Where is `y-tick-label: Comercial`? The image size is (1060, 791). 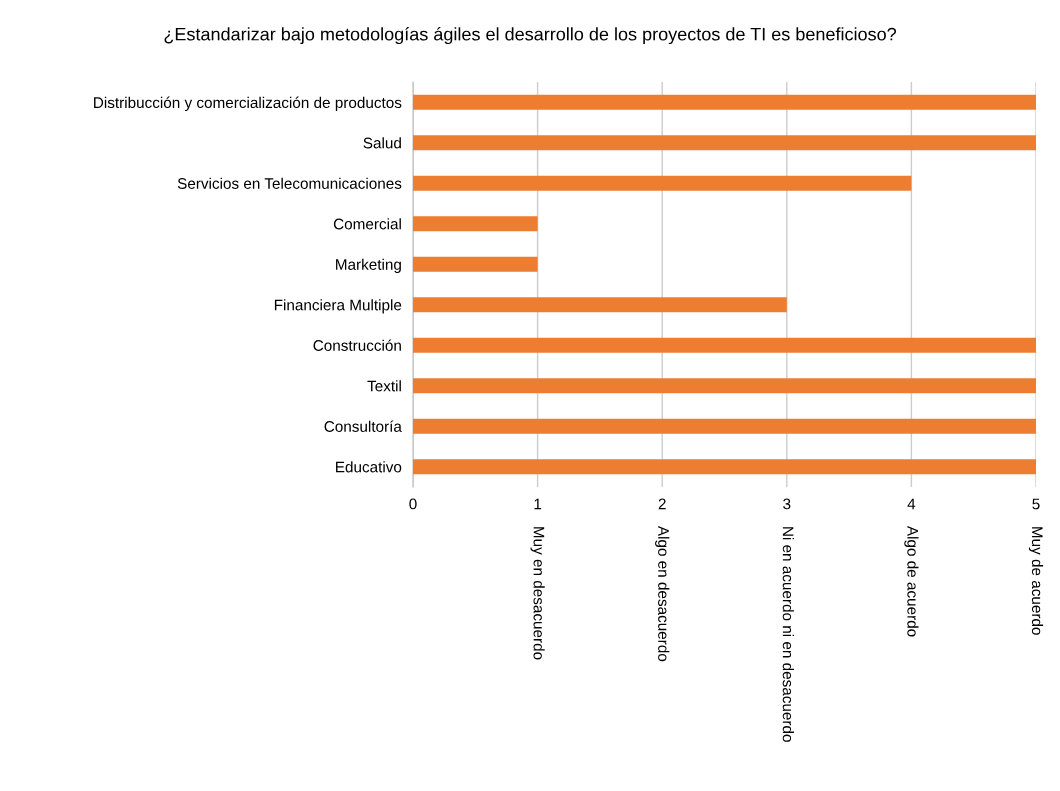 y-tick-label: Comercial is located at coordinates (367, 224).